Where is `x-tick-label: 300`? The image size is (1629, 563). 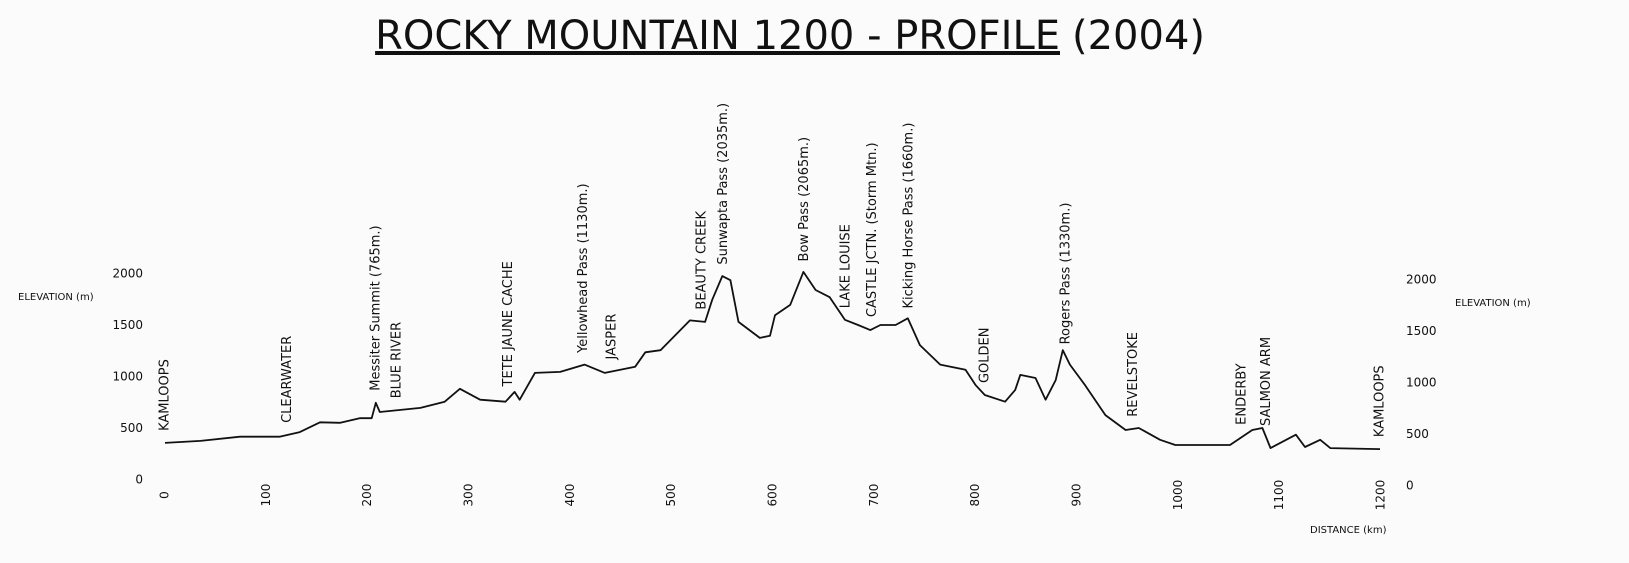
x-tick-label: 300 is located at coordinates (469, 495).